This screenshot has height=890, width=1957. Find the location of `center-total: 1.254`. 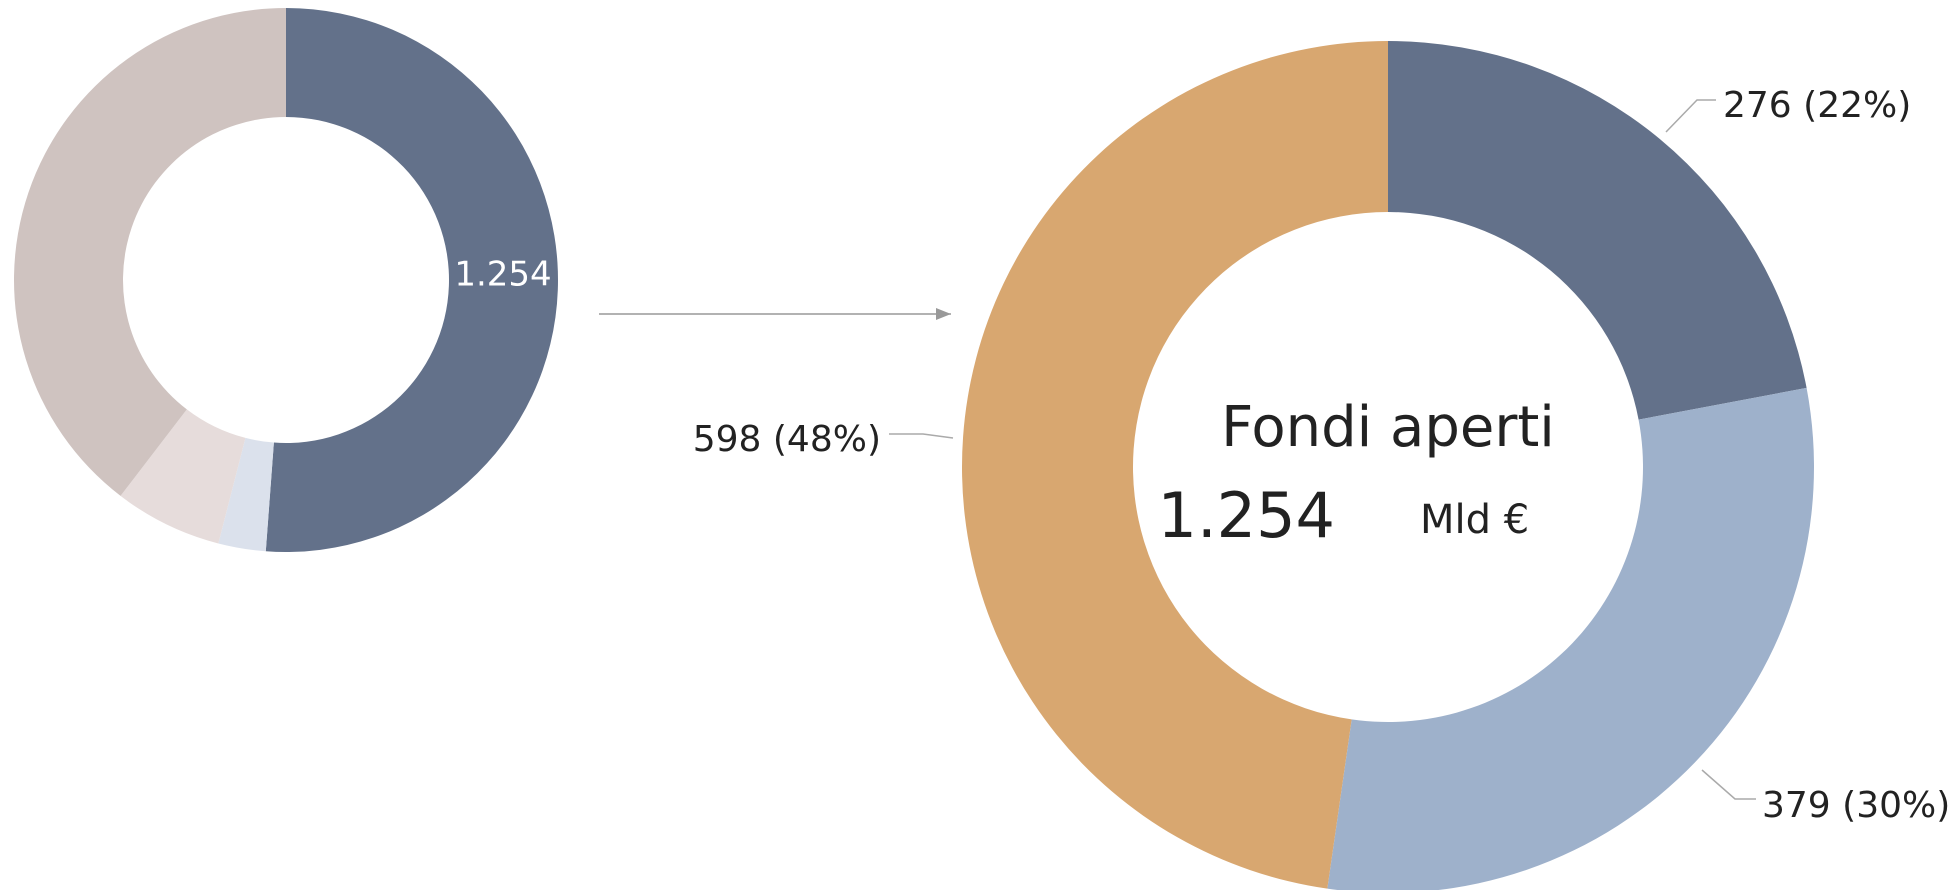

center-total: 1.254 is located at coordinates (1247, 515).